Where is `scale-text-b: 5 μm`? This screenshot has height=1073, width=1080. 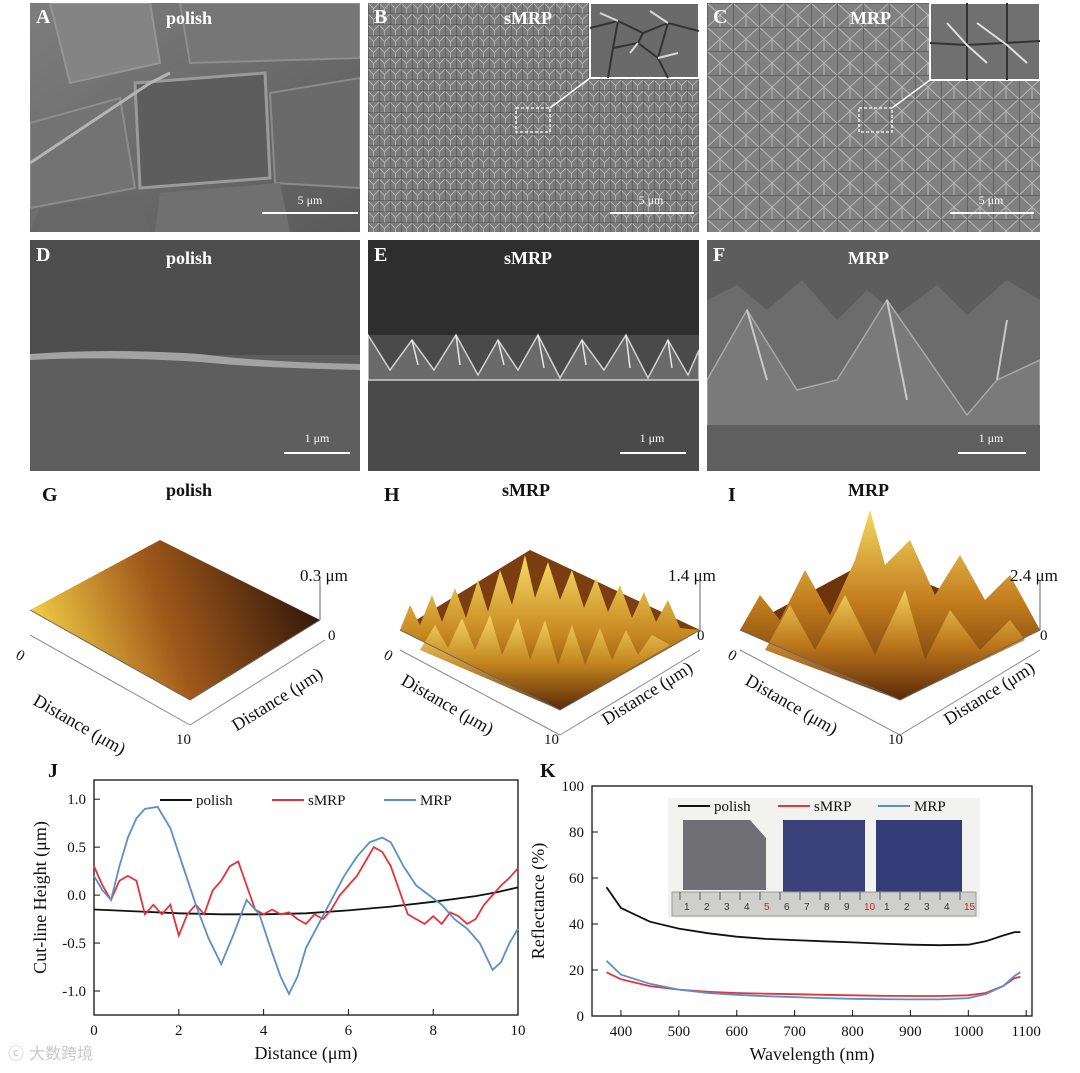 scale-text-b: 5 μm is located at coordinates (651, 200).